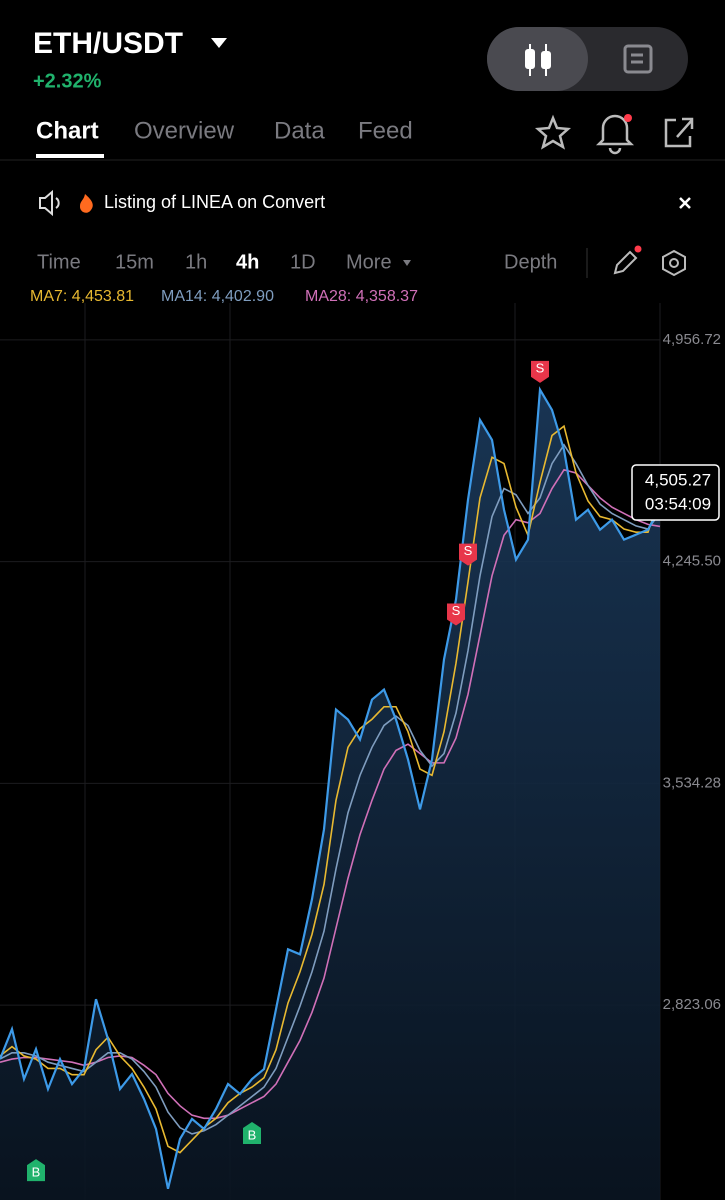 The height and width of the screenshot is (1200, 725). I want to click on close-notice, so click(685, 203).